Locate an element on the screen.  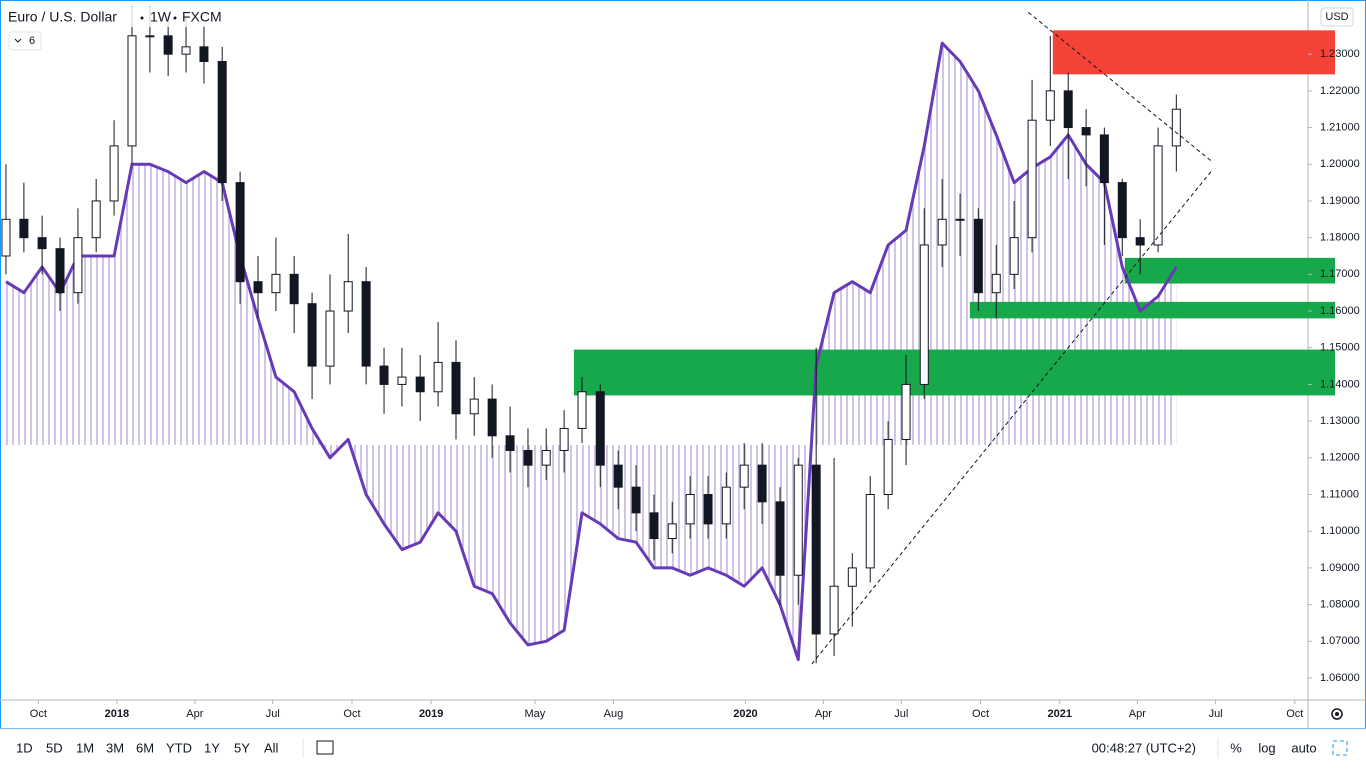
trendline is located at coordinates (1120, 87).